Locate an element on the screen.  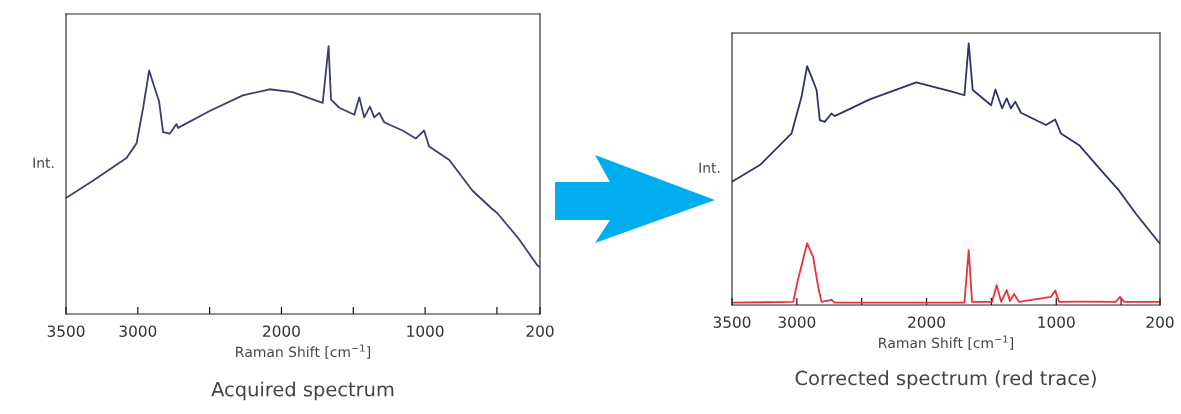
text: Corrected spectrum (red trace) is located at coordinates (945, 380).